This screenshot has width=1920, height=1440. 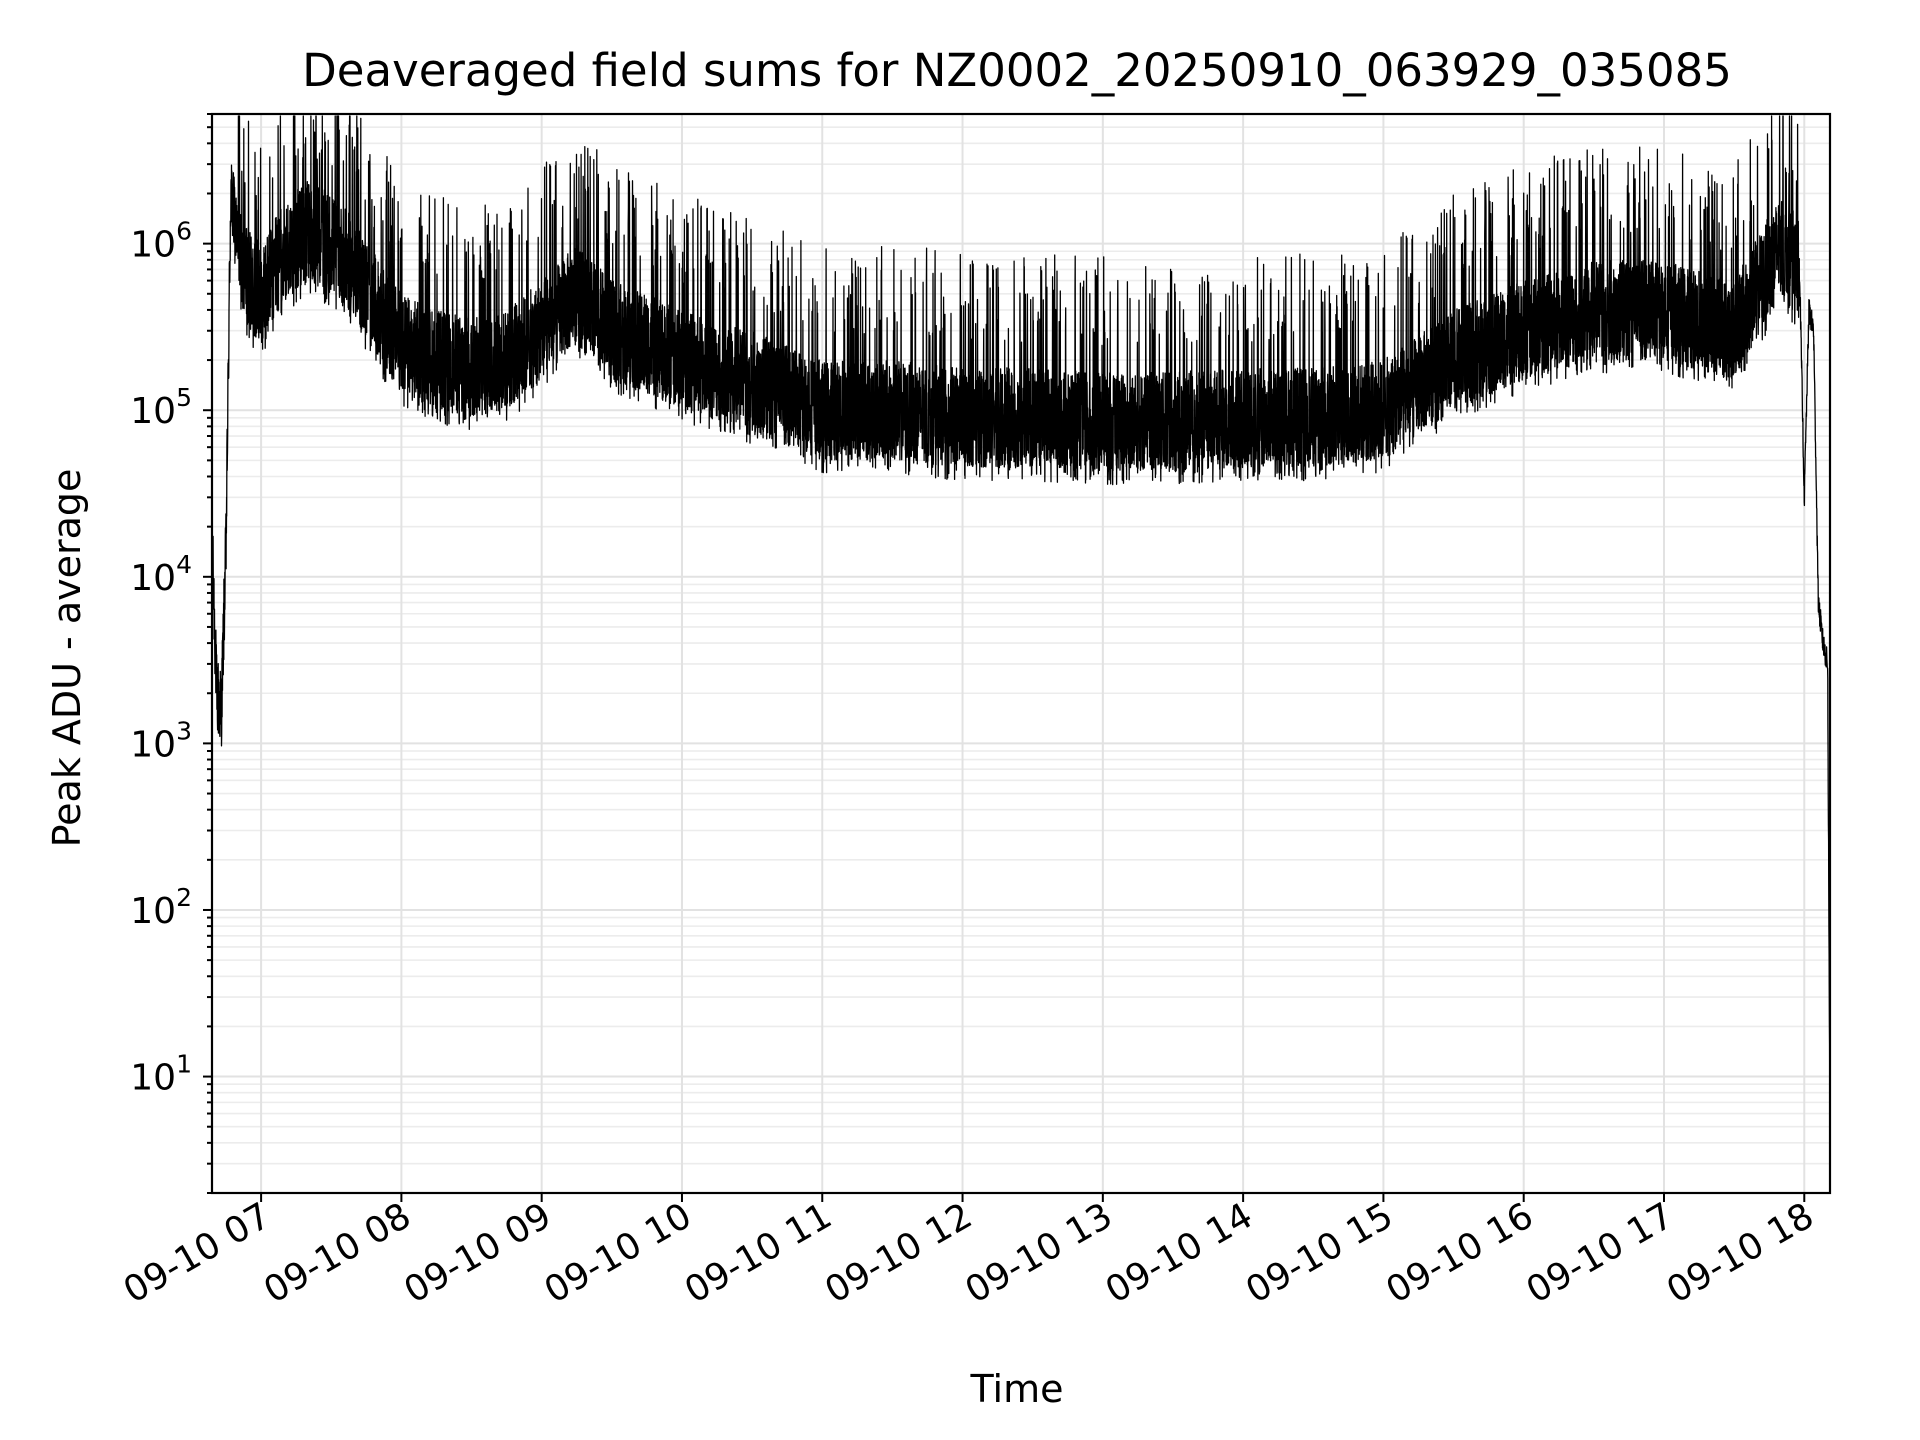 What do you see at coordinates (67, 658) in the screenshot?
I see `y-axis-label: Peak ADU - average` at bounding box center [67, 658].